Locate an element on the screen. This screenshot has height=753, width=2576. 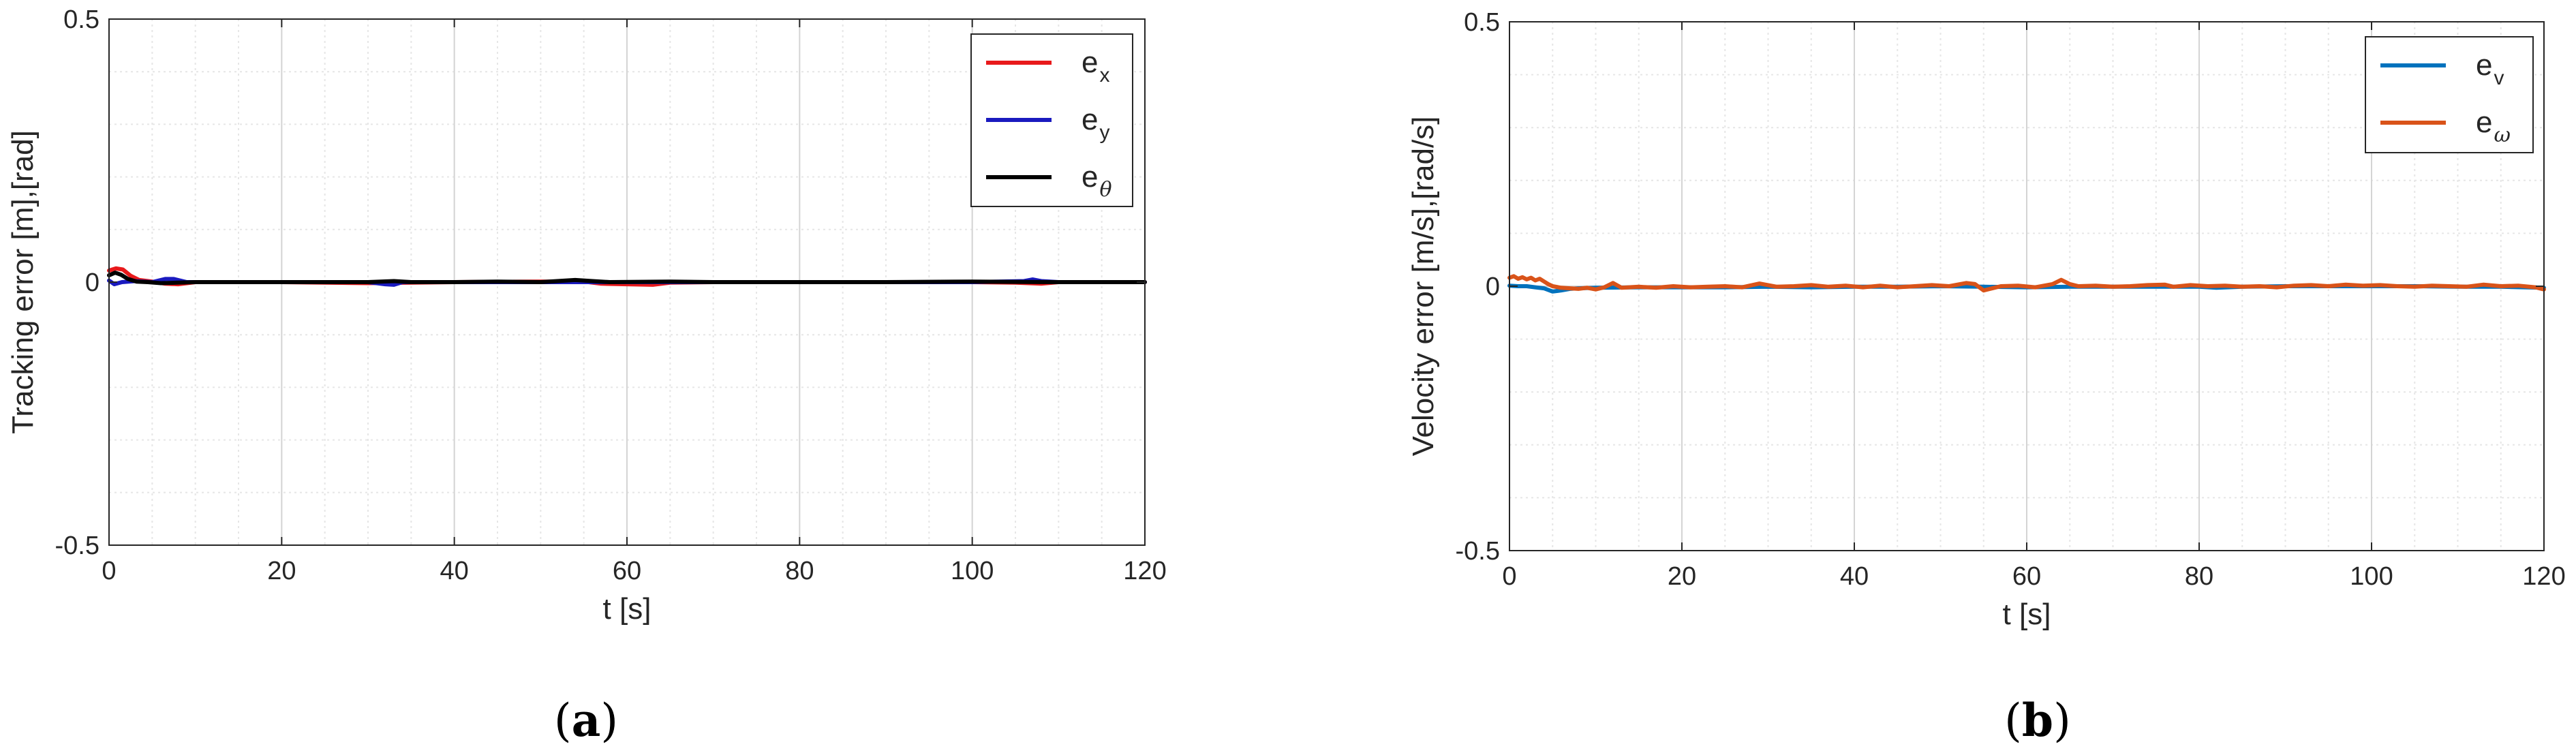
subfigure-caption: (a) is located at coordinates (586, 721).